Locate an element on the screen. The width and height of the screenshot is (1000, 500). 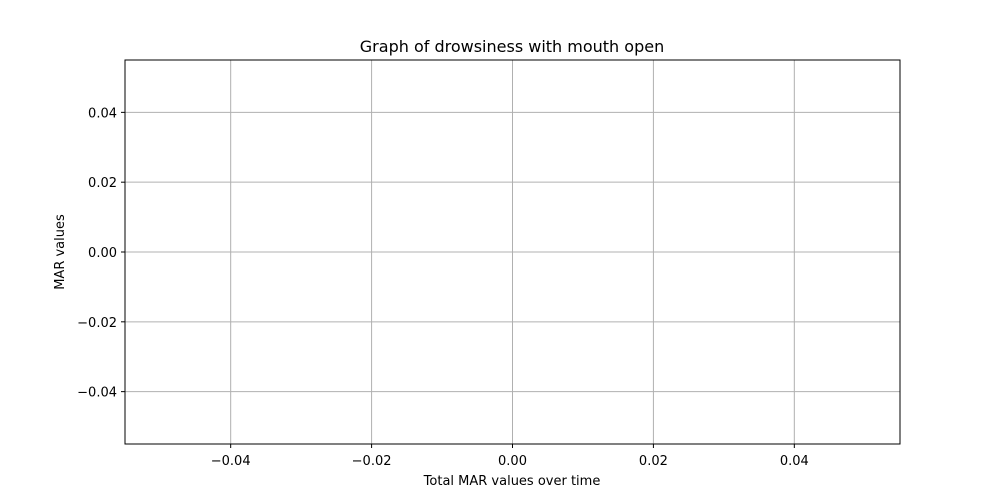
y-tick-label: −0.02 is located at coordinates (97, 323).